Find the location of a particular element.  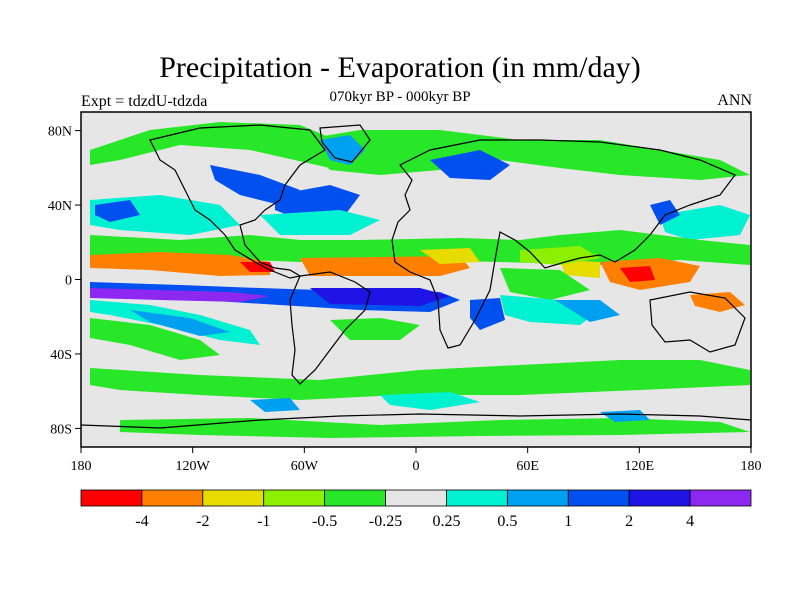

field-orange-coral-sea is located at coordinates (717, 302).